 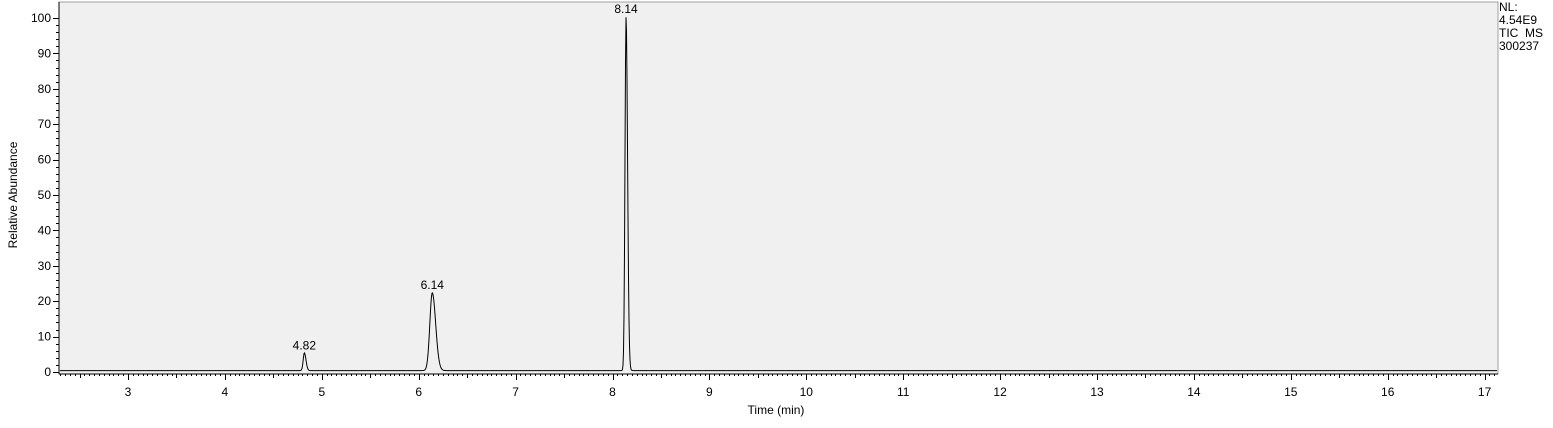 What do you see at coordinates (776, 410) in the screenshot?
I see `x-axis-title: Time (min)` at bounding box center [776, 410].